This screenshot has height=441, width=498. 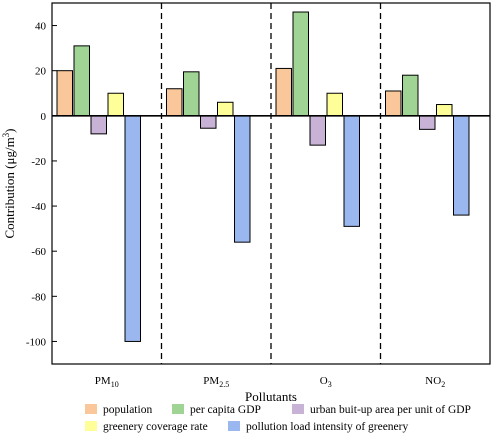 I want to click on y-tick-label: -60, so click(x=38, y=252).